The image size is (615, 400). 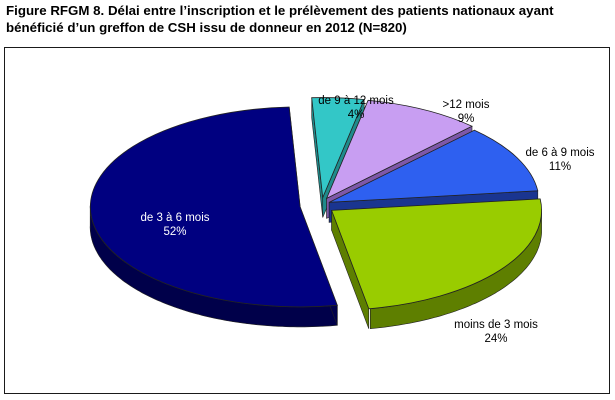 What do you see at coordinates (356, 101) in the screenshot?
I see `slice-label-de-9-a-12-mois: de 9 à 12 mois` at bounding box center [356, 101].